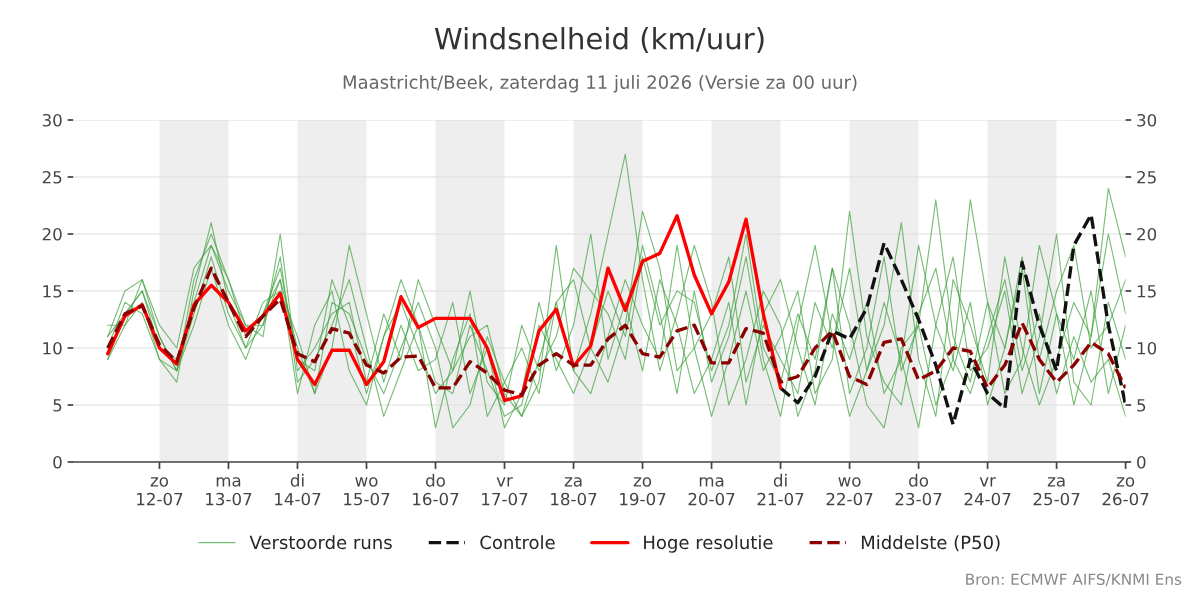 This screenshot has height=600, width=1200. I want to click on x-tick-label: do 23-07, so click(918, 489).